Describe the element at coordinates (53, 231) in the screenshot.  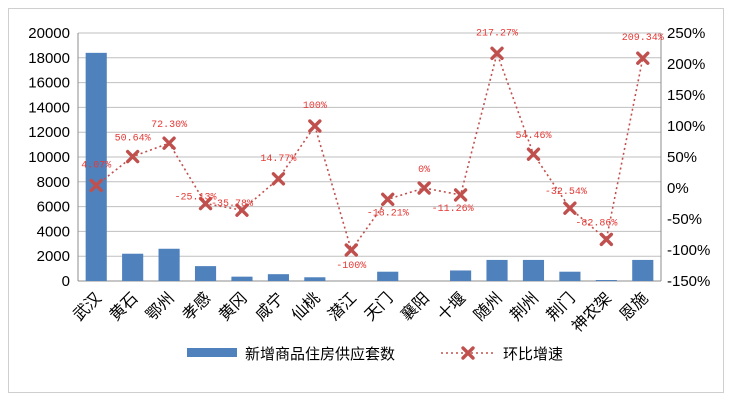
I see `y-left-tick-label: 4000` at that location.